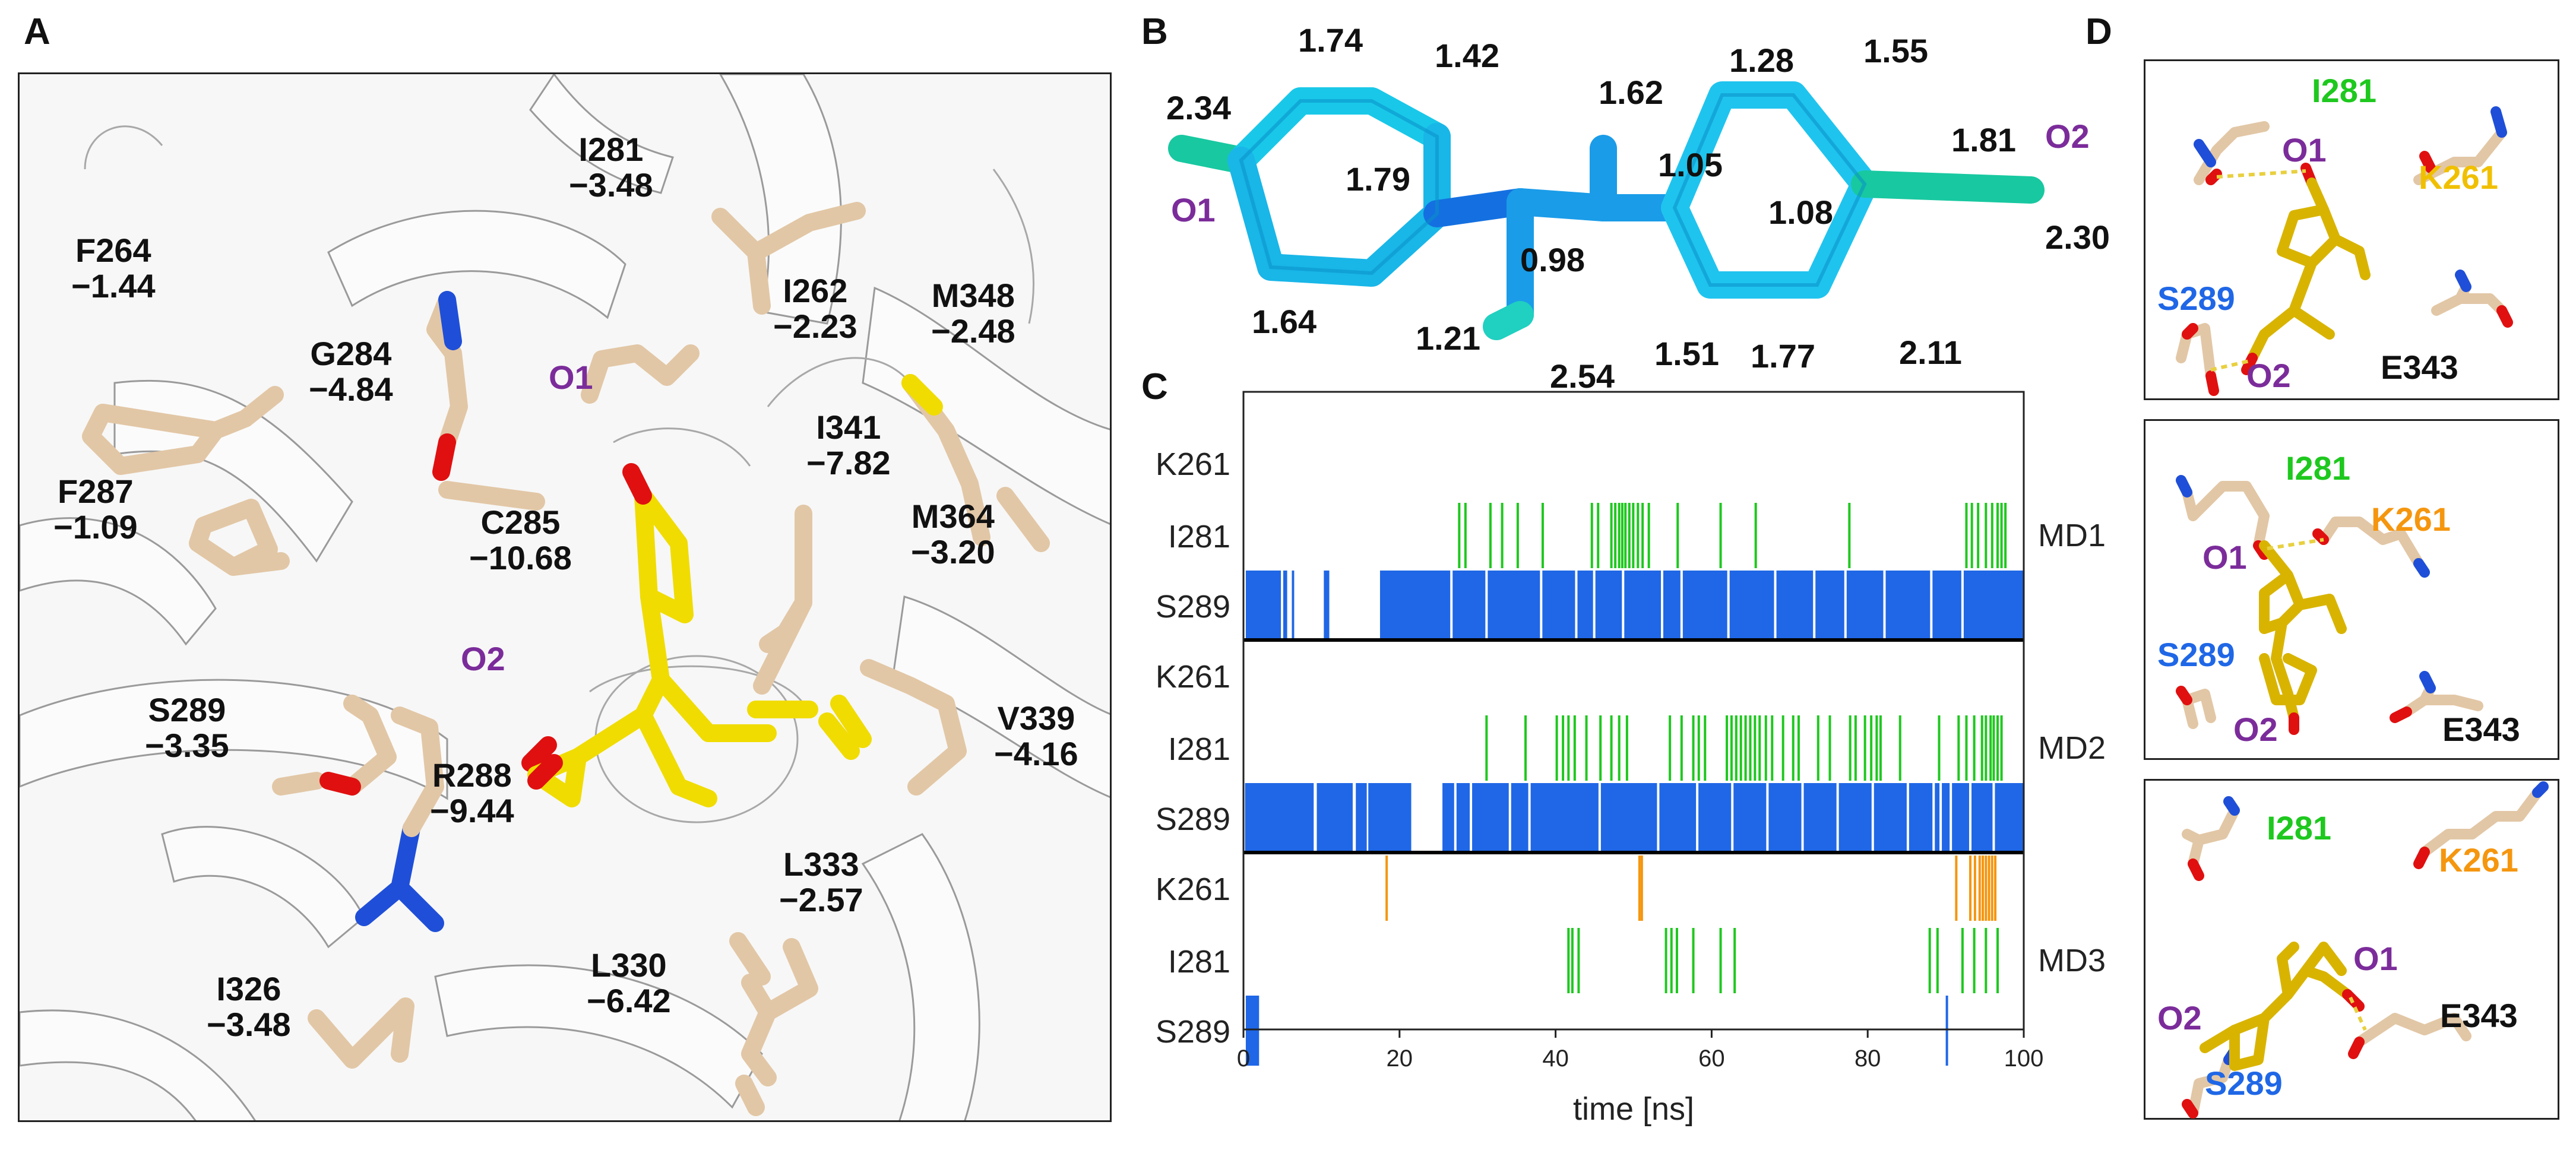 The width and height of the screenshot is (2576, 1166). What do you see at coordinates (2224, 557) in the screenshot?
I see `snap2-o1: O1` at bounding box center [2224, 557].